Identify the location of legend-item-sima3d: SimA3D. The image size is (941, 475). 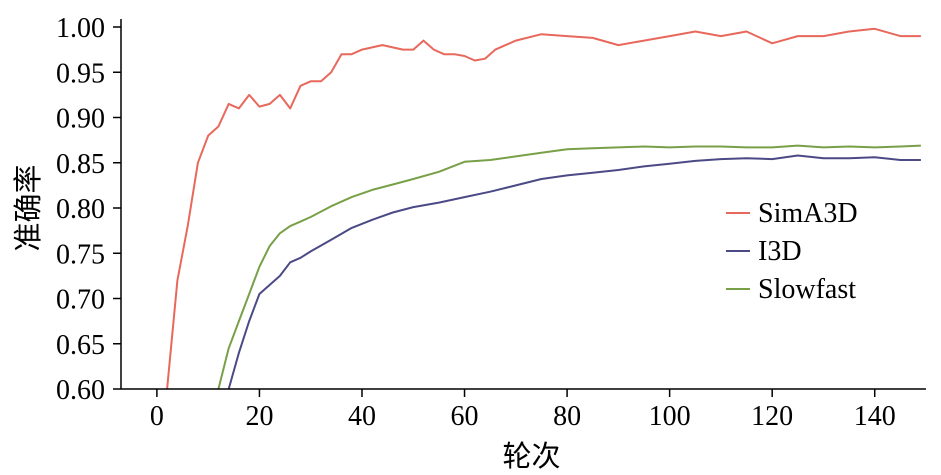
(792, 213).